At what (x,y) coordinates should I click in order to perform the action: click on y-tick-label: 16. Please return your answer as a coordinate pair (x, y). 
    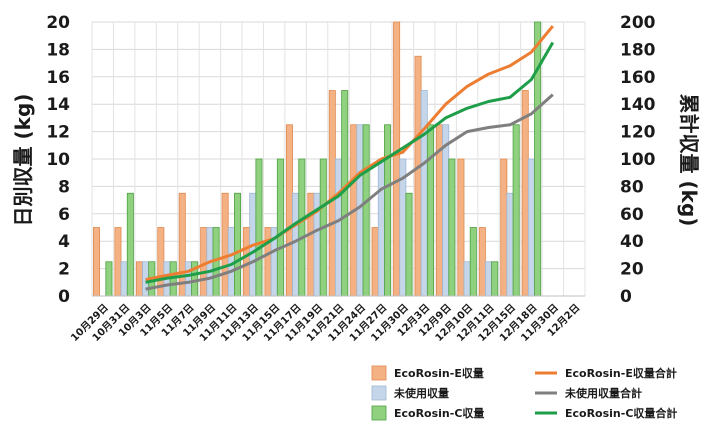
    Looking at the image, I should click on (58, 78).